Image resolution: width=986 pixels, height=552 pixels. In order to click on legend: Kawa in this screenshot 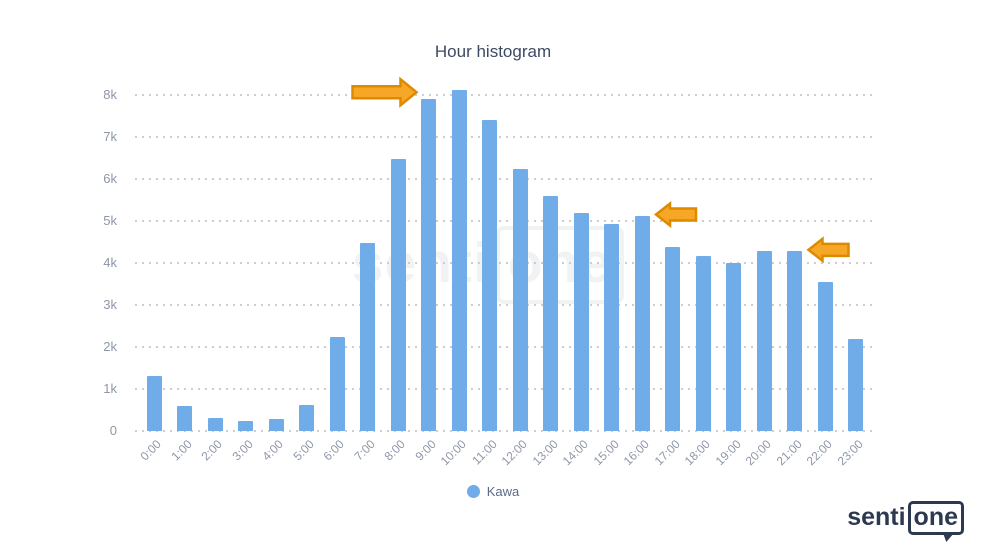, I will do `click(493, 491)`.